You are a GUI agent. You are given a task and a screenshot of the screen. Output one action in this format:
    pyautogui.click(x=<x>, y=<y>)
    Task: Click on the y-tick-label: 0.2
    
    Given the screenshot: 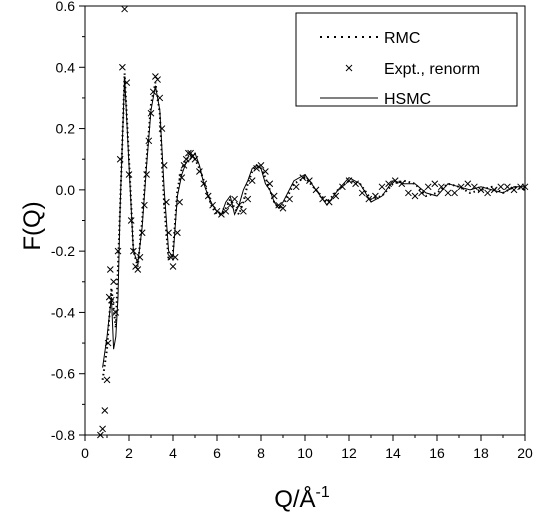 What is the action you would take?
    pyautogui.click(x=66, y=129)
    